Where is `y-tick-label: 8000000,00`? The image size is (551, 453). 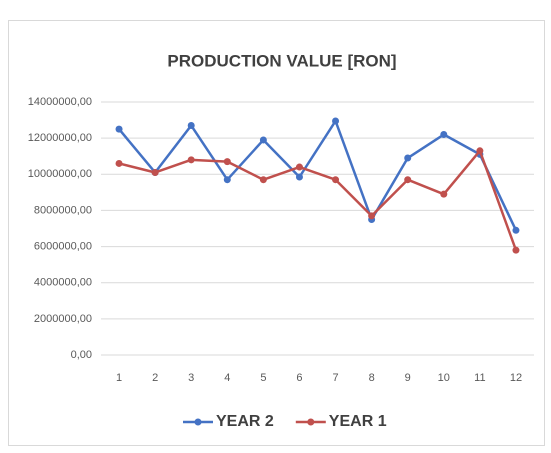
y-tick-label: 8000000,00 is located at coordinates (63, 210).